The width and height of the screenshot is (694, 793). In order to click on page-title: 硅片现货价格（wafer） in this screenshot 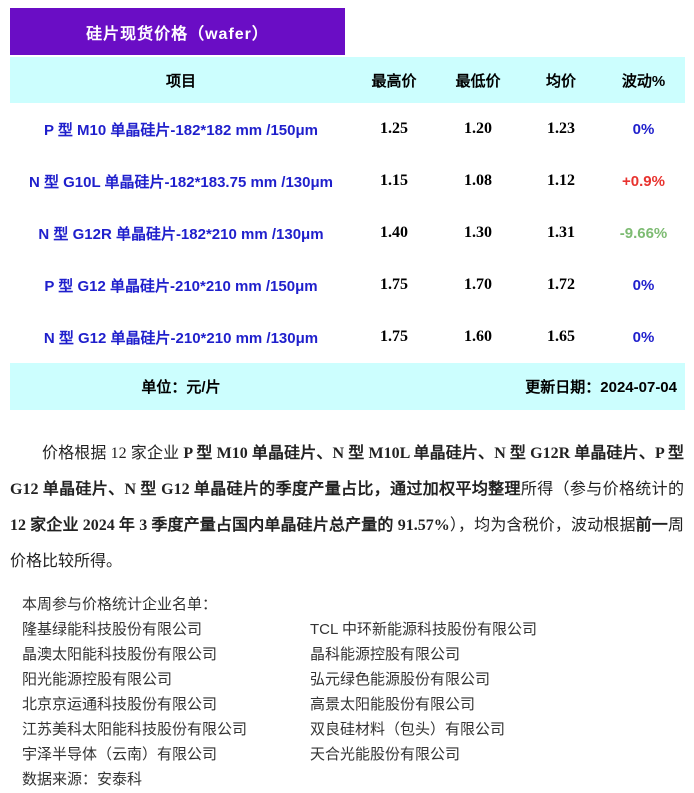, I will do `click(177, 34)`.